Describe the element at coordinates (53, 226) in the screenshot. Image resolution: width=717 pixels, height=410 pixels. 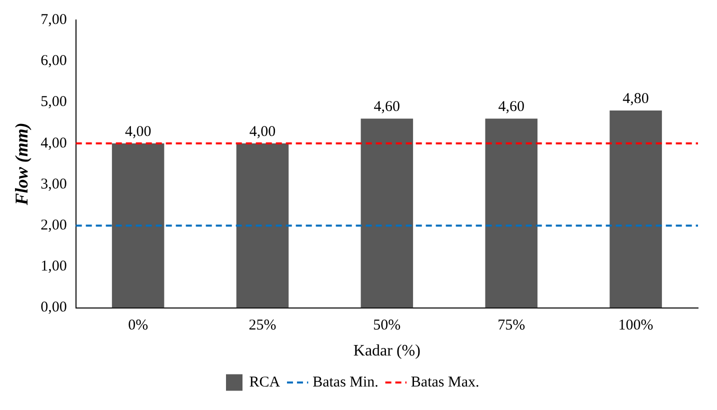
I see `y-tick-label: 2,00` at that location.